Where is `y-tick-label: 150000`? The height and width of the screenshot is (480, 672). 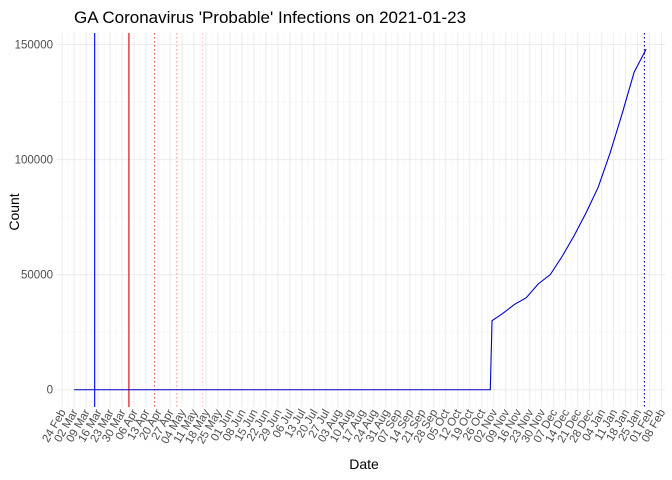
y-tick-label: 150000 is located at coordinates (34, 46).